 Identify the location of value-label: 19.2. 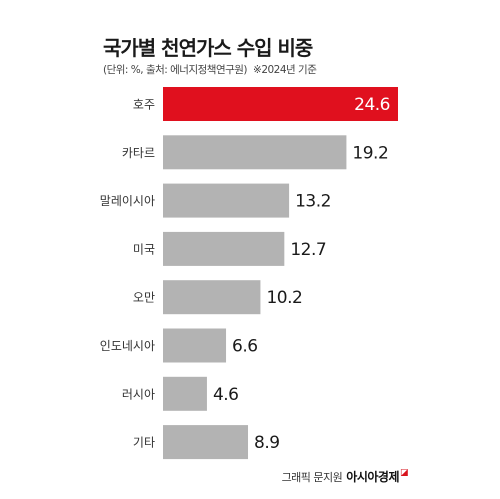
(370, 153).